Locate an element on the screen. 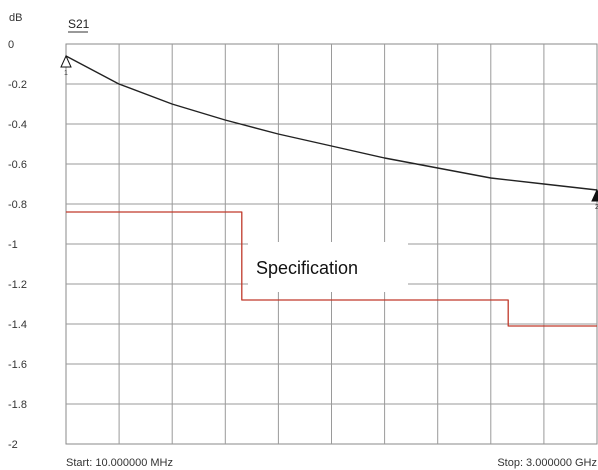 This screenshot has height=470, width=598. y-tick-label: -0.8 is located at coordinates (17, 205).